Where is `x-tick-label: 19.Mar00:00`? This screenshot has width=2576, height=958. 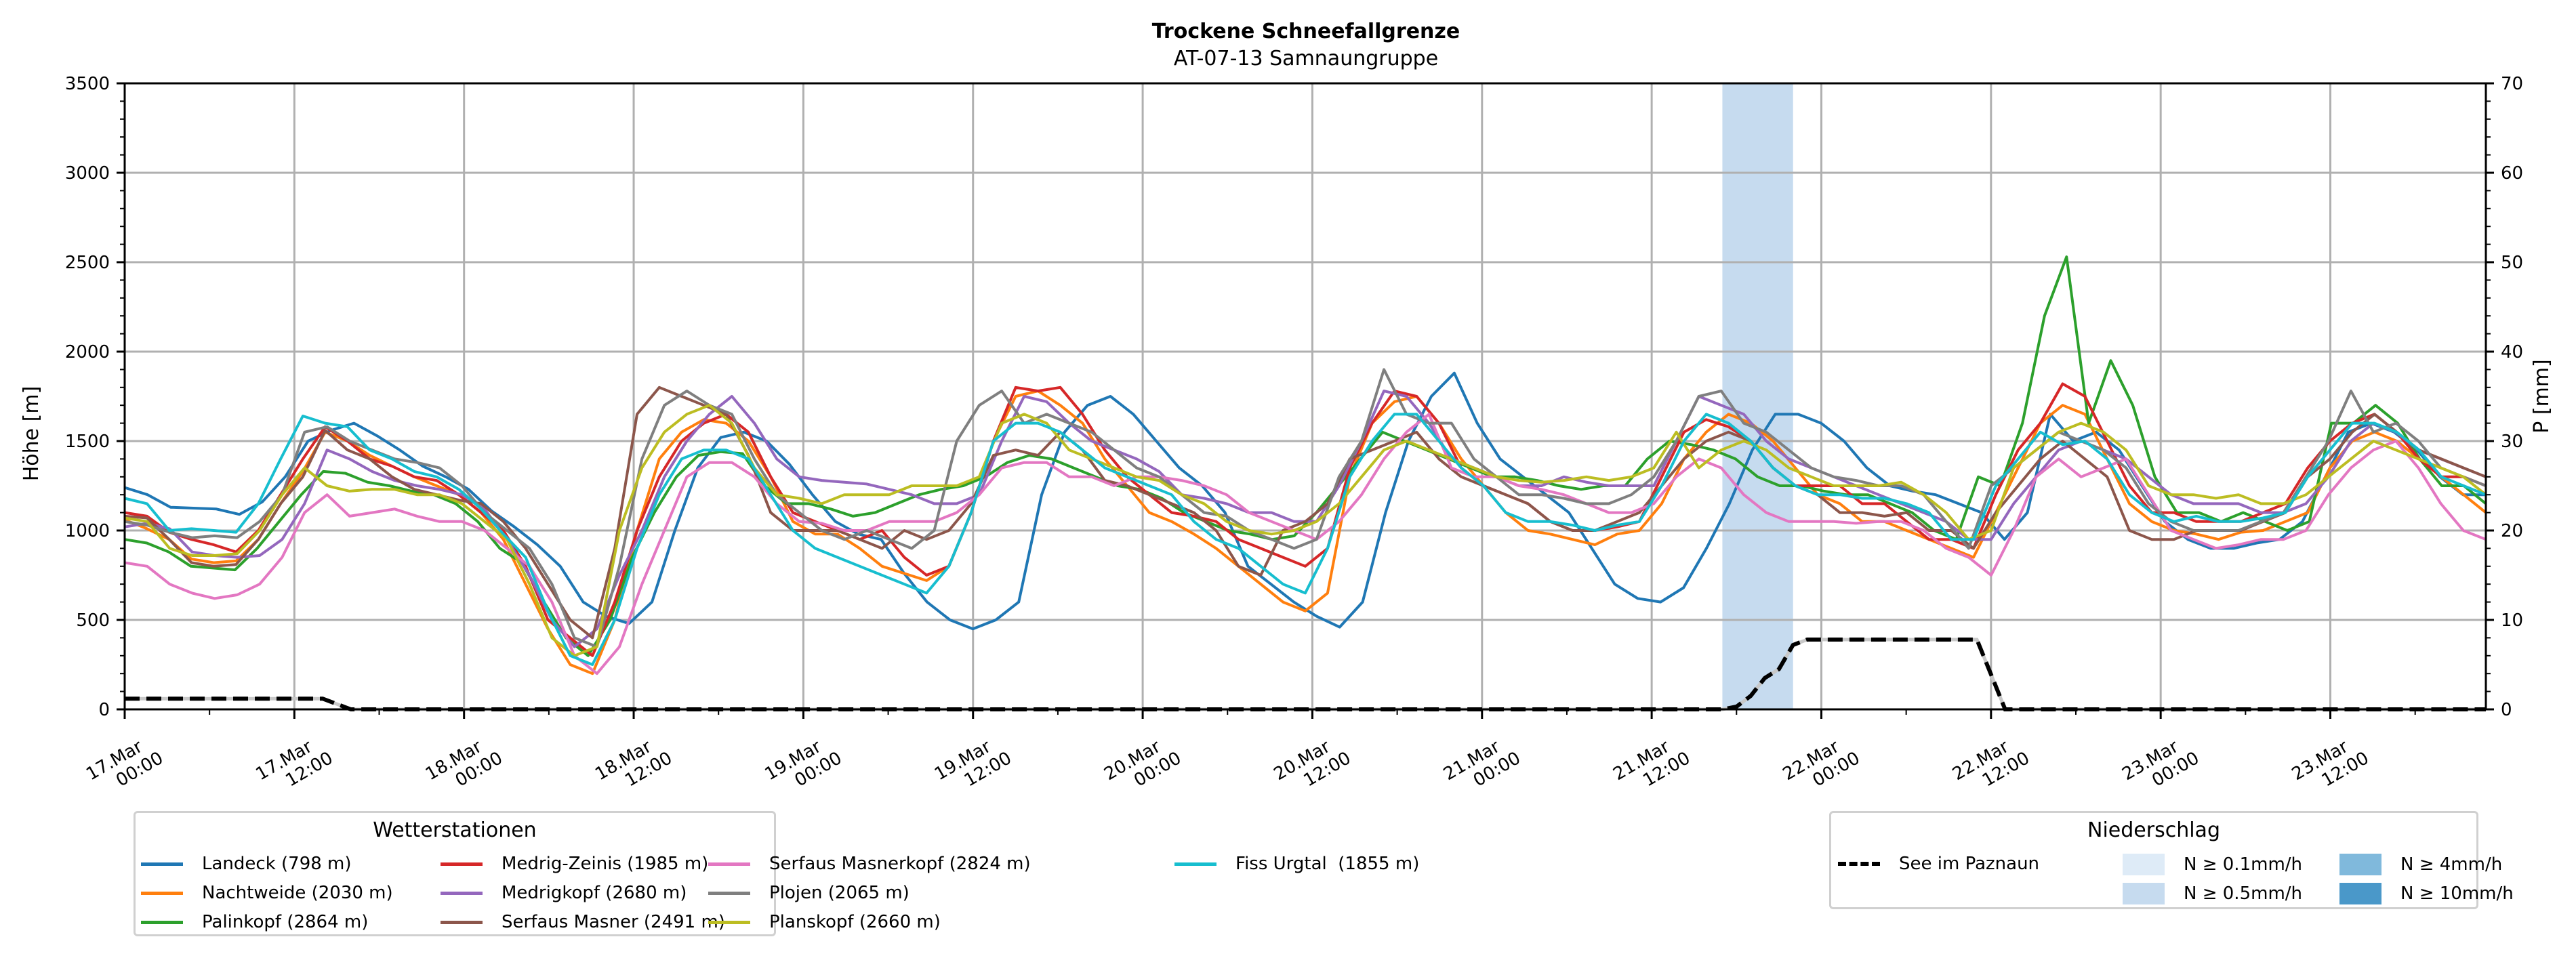 x-tick-label: 19.Mar00:00 is located at coordinates (804, 766).